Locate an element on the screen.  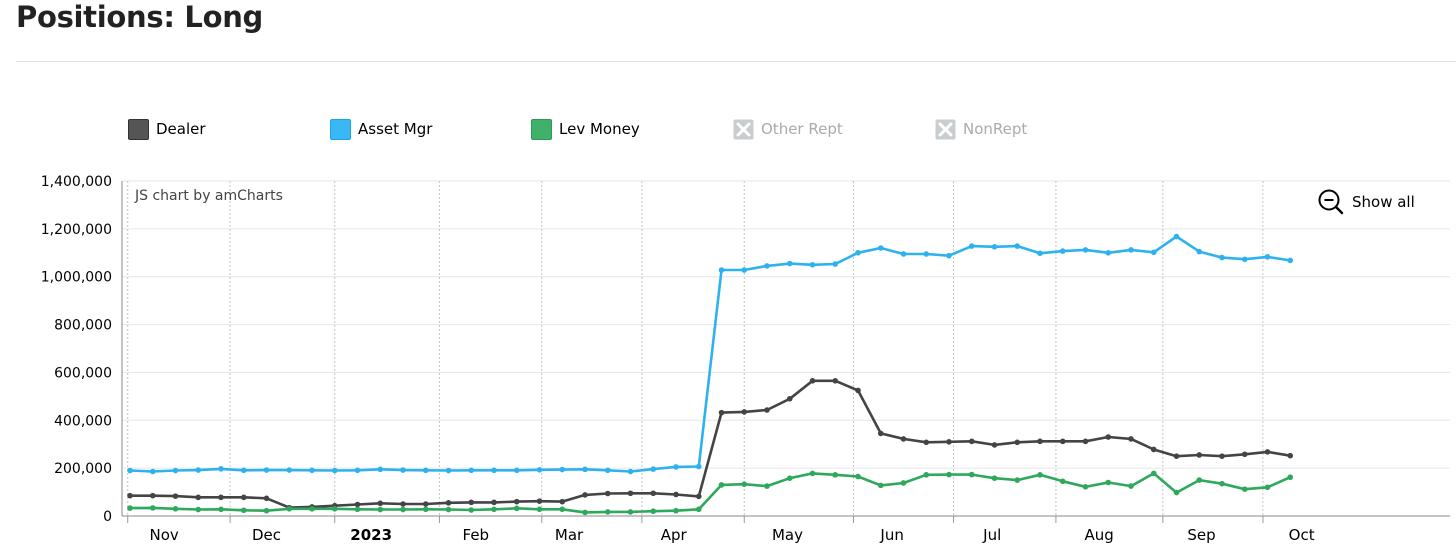
legend-item-nonrept: NonRept is located at coordinates (981, 129).